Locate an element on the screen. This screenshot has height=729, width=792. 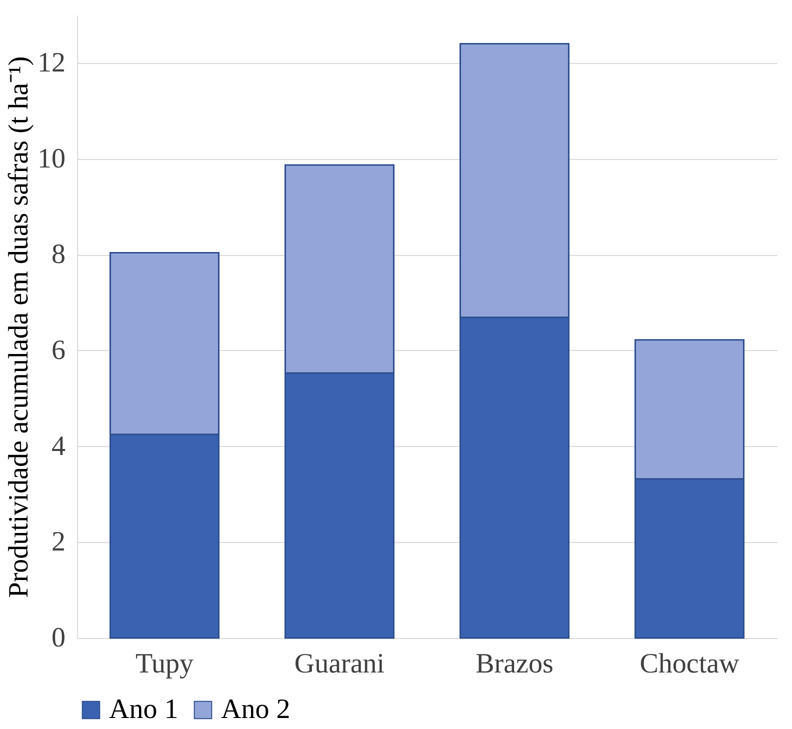
y-tick-label: 8 is located at coordinates (59, 254).